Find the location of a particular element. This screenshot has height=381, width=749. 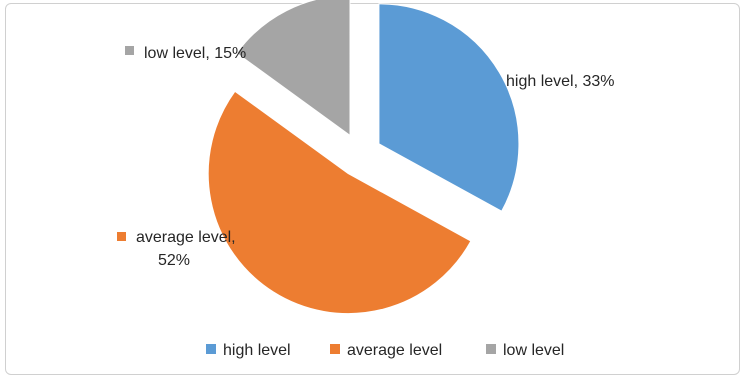

data-label-average: average level, 52% is located at coordinates (176, 249).